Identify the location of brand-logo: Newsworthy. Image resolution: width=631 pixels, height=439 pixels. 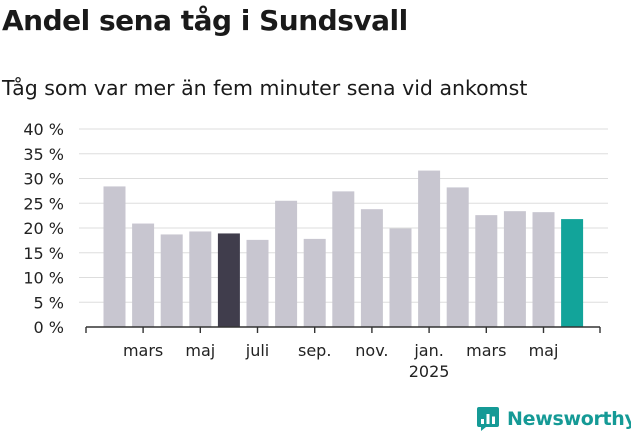
(553, 419).